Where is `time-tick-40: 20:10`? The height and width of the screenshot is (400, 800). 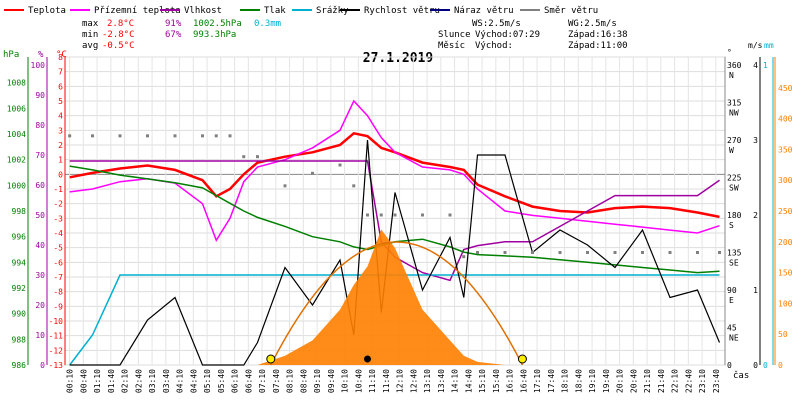
time-tick-40: 20:10 is located at coordinates (620, 381).